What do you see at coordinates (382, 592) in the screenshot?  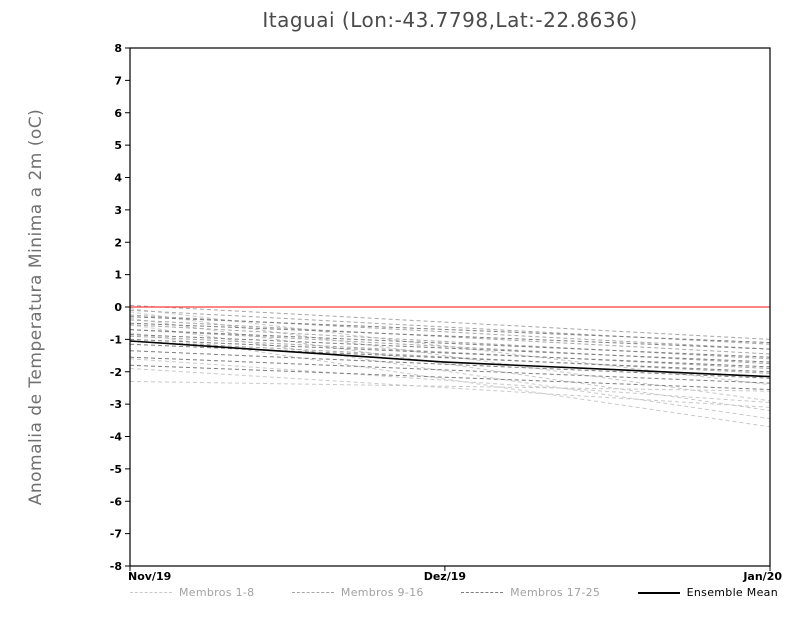 I see `legend-label: Membros 9-16` at bounding box center [382, 592].